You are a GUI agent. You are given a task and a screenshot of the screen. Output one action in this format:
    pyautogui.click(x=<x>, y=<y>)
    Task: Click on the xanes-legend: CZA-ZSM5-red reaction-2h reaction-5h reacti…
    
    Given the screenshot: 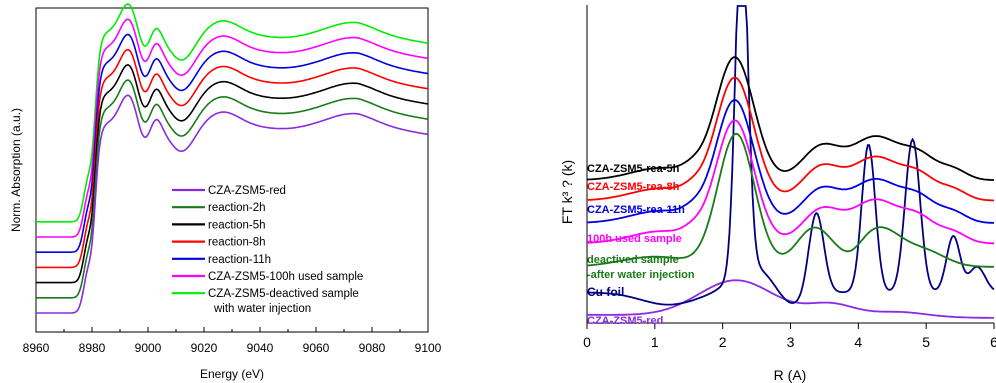 What is the action you would take?
    pyautogui.click(x=267, y=250)
    